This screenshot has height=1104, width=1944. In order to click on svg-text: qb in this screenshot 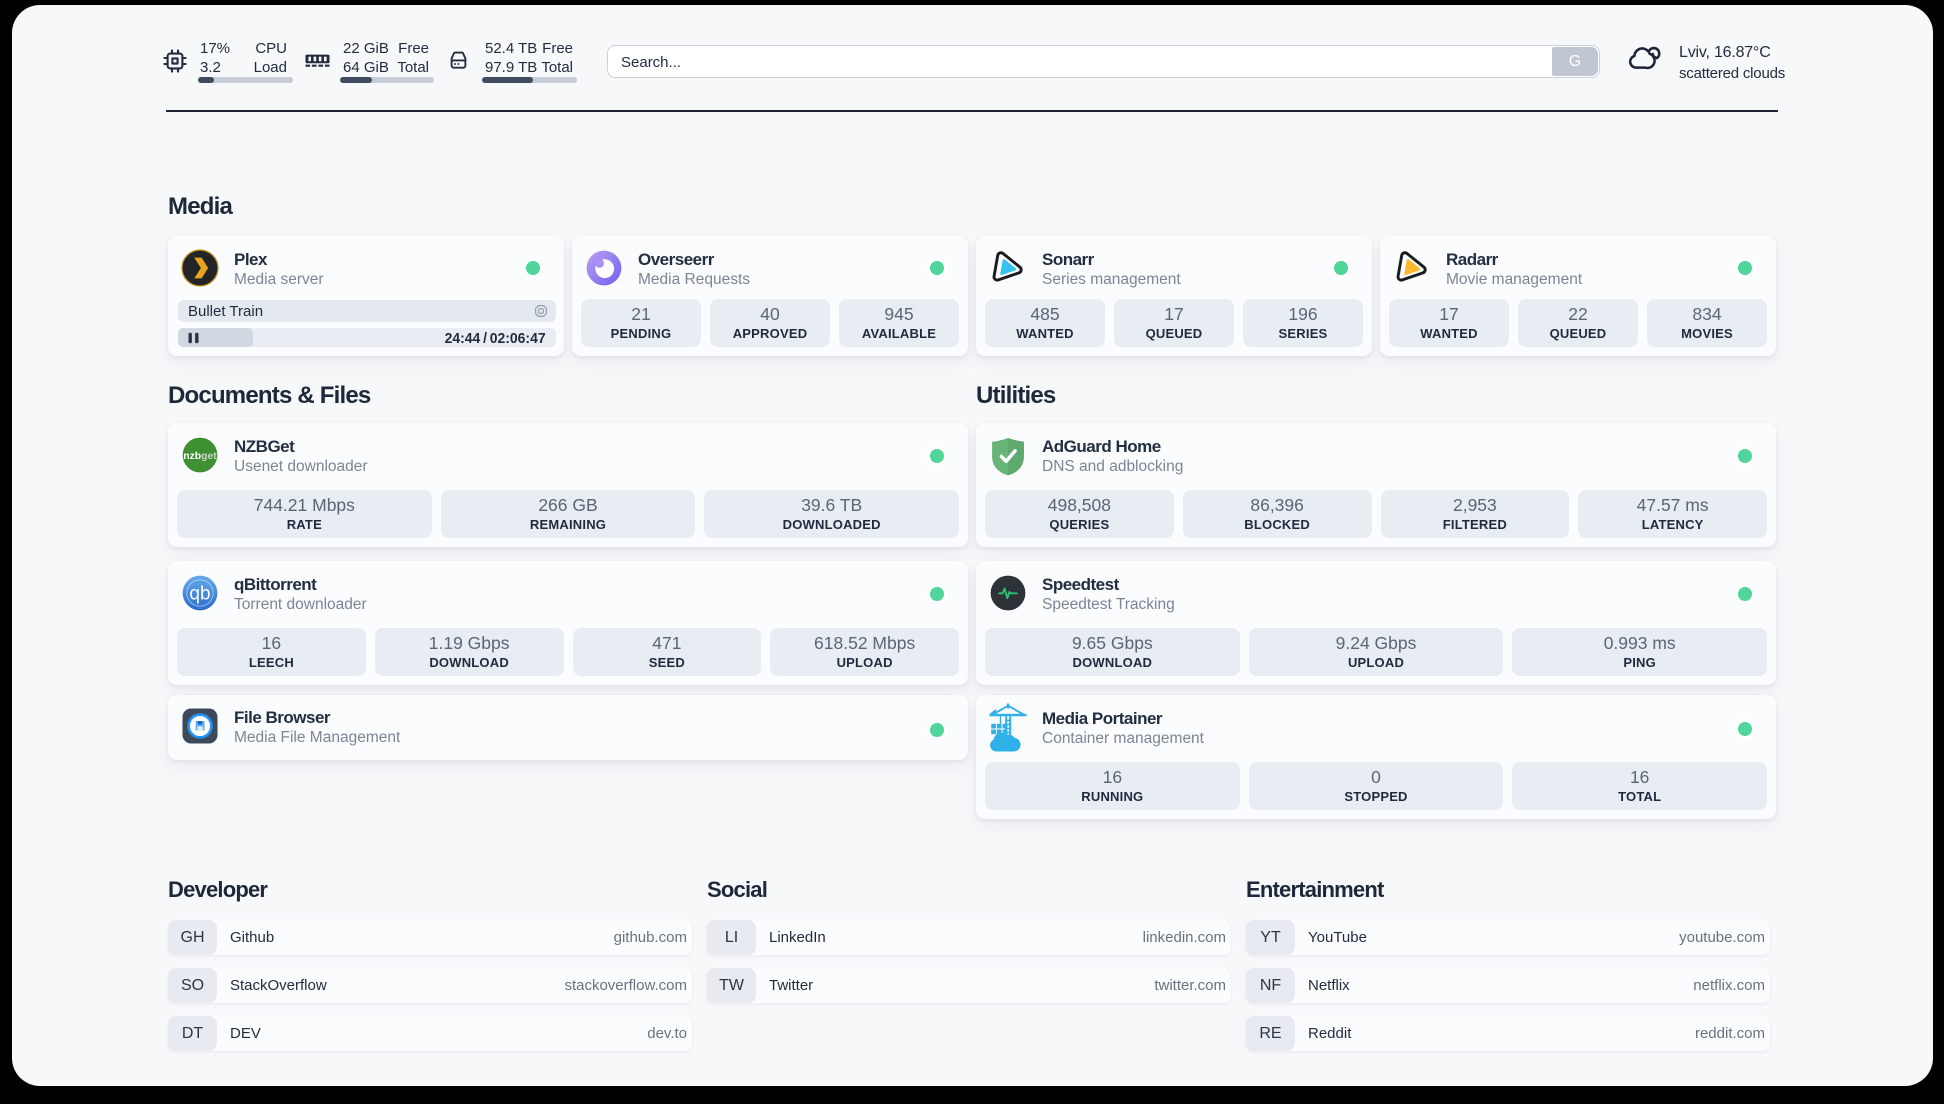, I will do `click(199, 594)`.